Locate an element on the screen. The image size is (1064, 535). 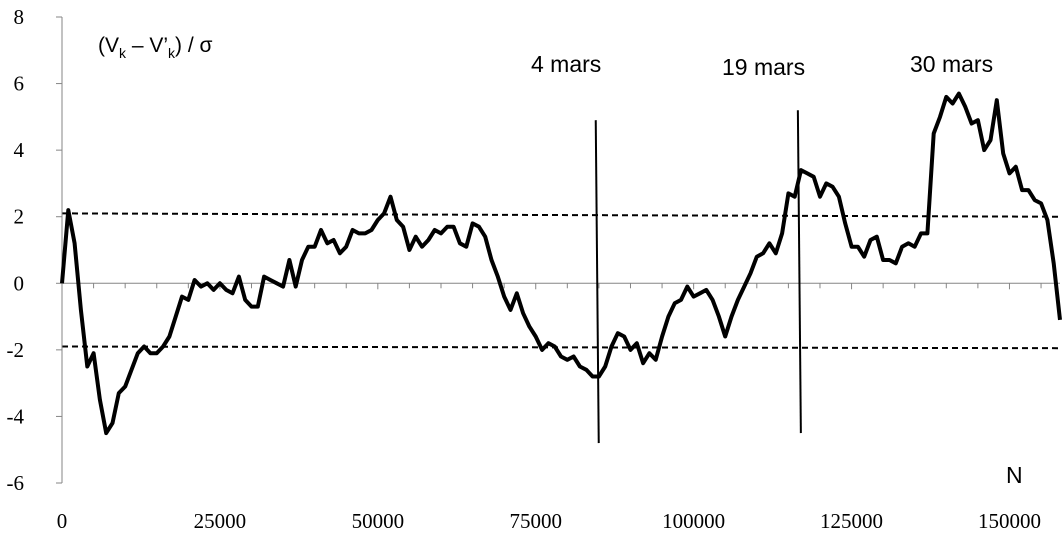
x-tick-label: 50000 is located at coordinates (378, 521).